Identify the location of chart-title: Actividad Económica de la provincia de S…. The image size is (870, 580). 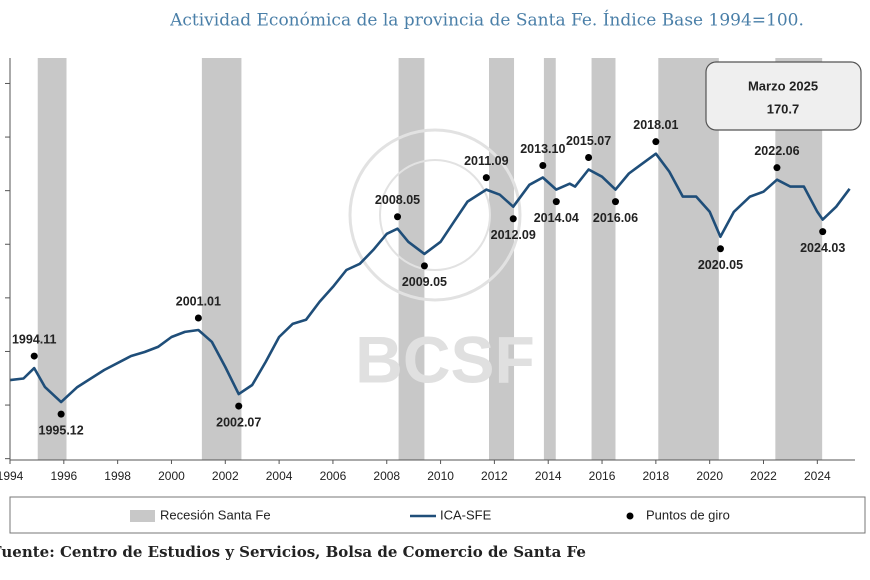
(486, 20).